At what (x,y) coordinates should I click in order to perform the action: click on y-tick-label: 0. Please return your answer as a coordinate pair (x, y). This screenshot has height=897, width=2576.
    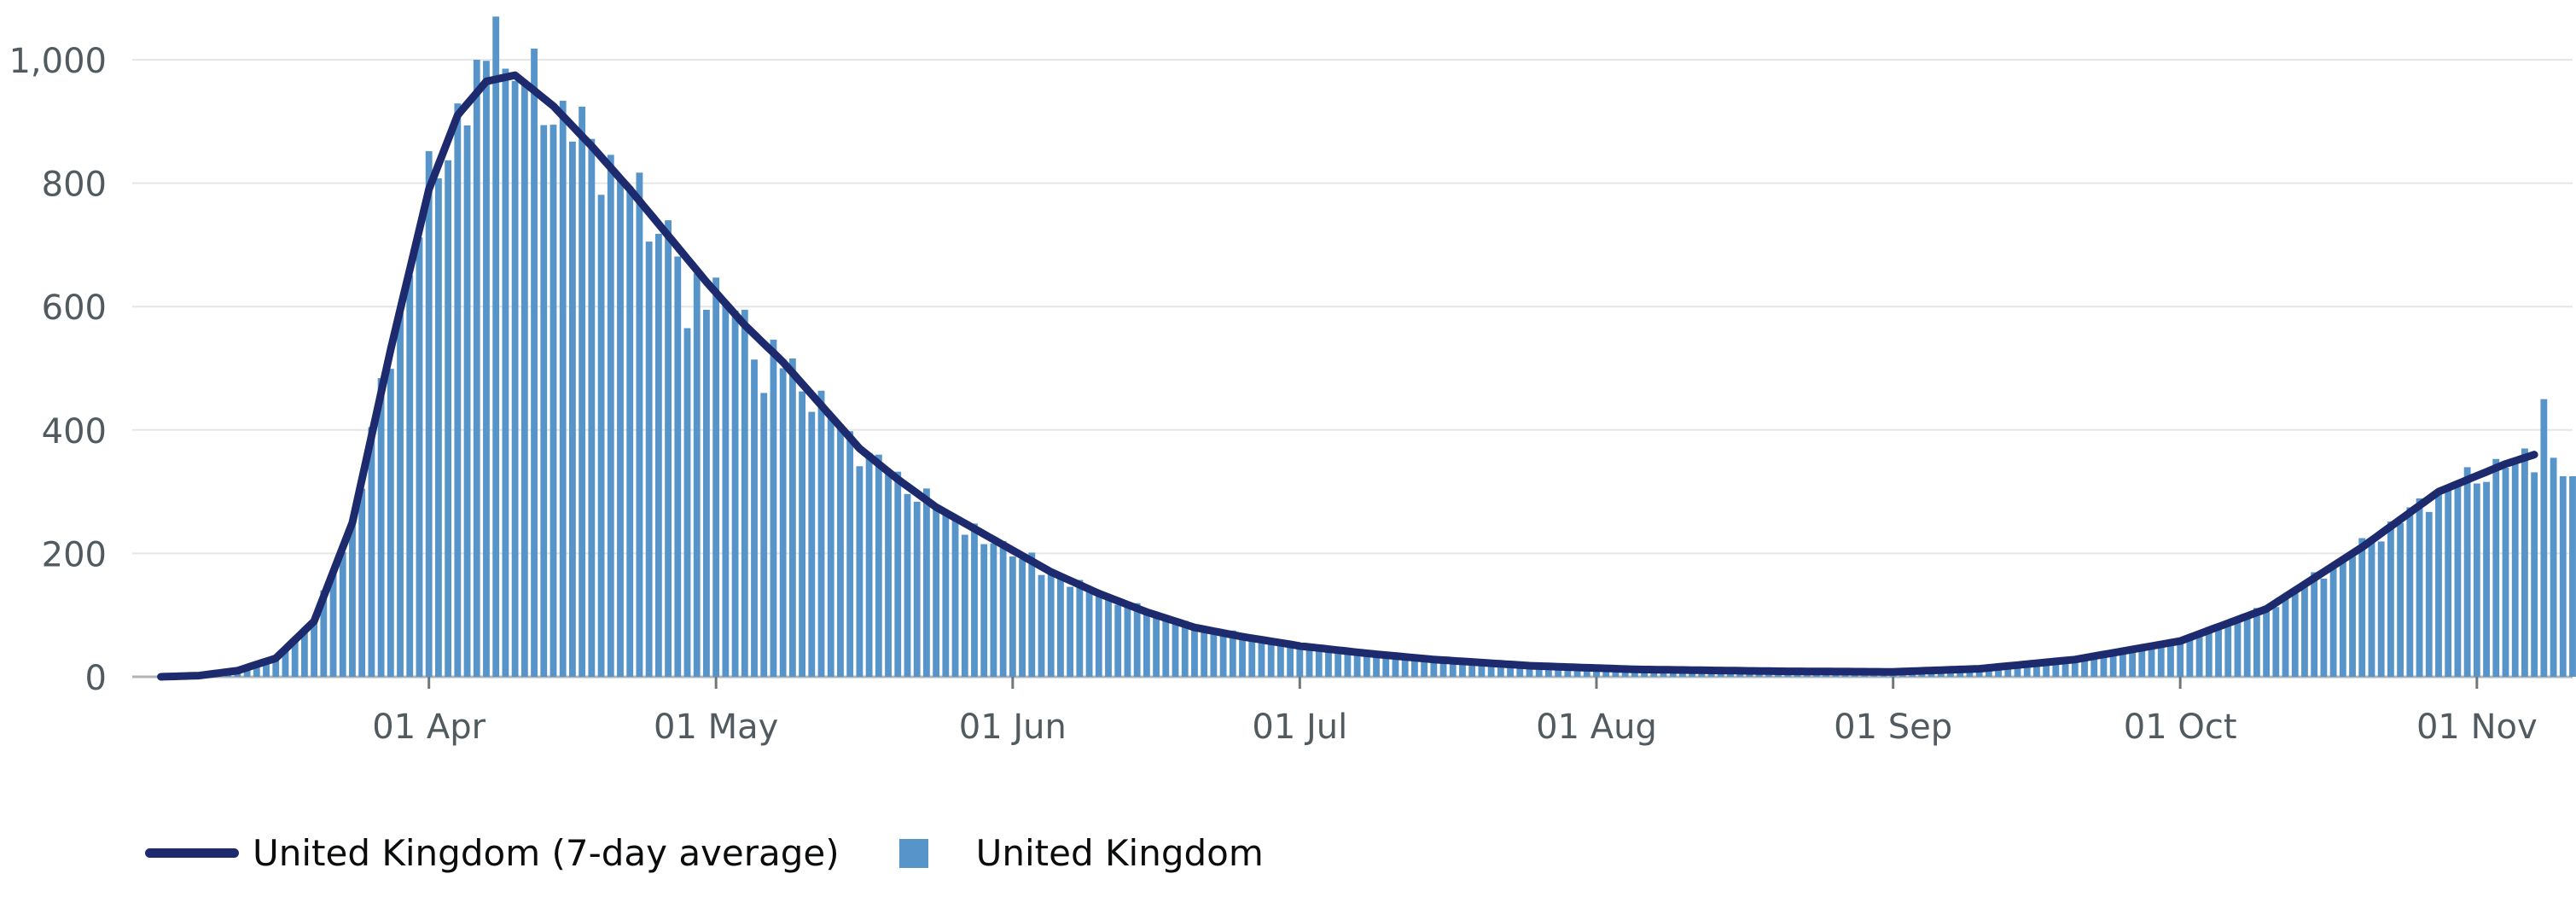
    Looking at the image, I should click on (96, 678).